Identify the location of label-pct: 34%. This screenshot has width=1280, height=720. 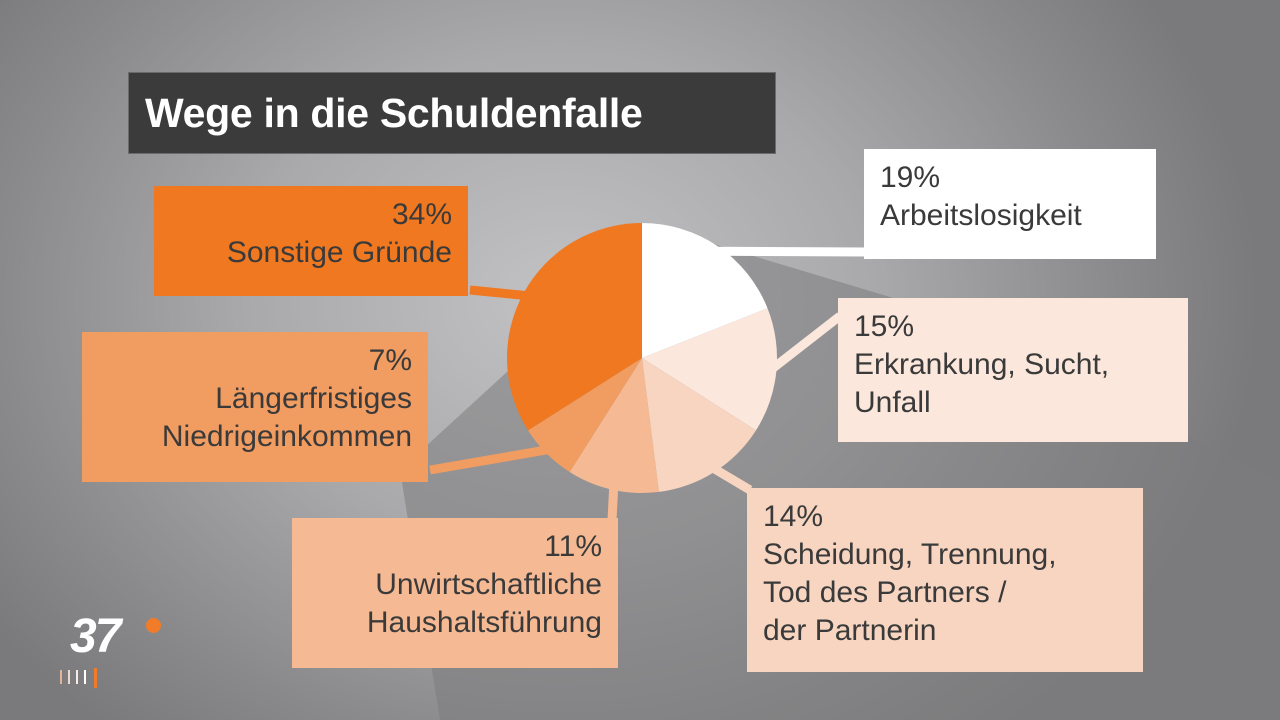
(421, 214).